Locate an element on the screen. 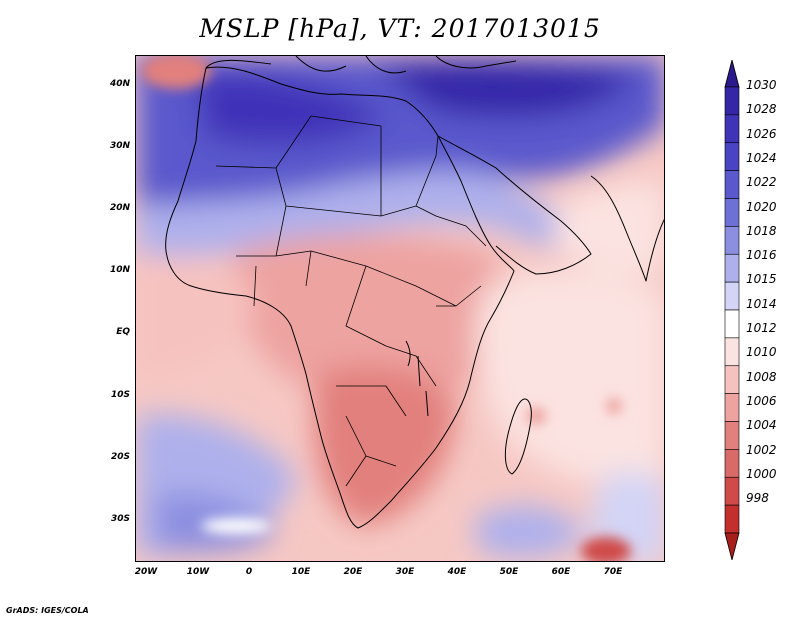  colorbar-label: 1028 is located at coordinates (761, 109).